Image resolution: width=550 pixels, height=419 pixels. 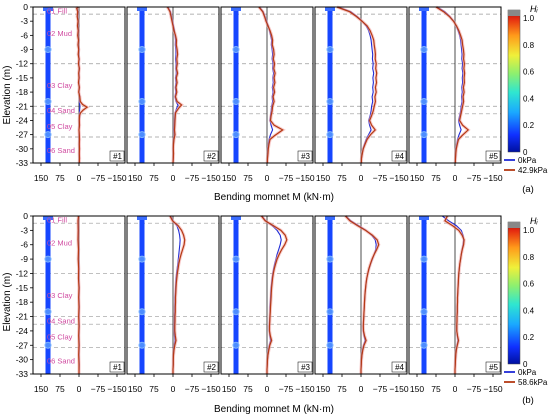 I want to click on pile-id-label: #3, so click(x=305, y=156).